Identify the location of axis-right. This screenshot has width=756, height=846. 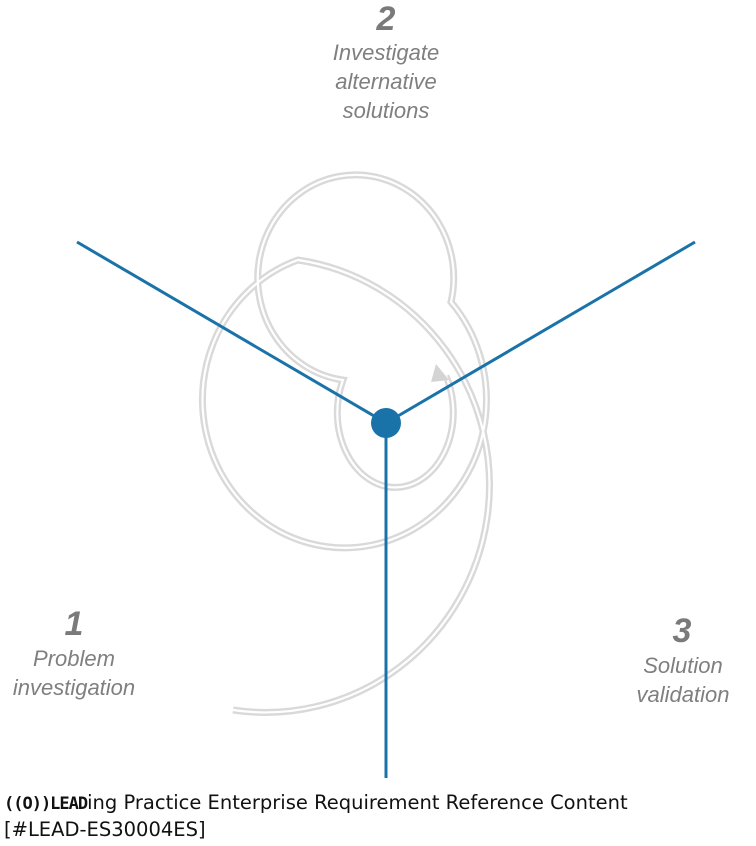
(540, 332).